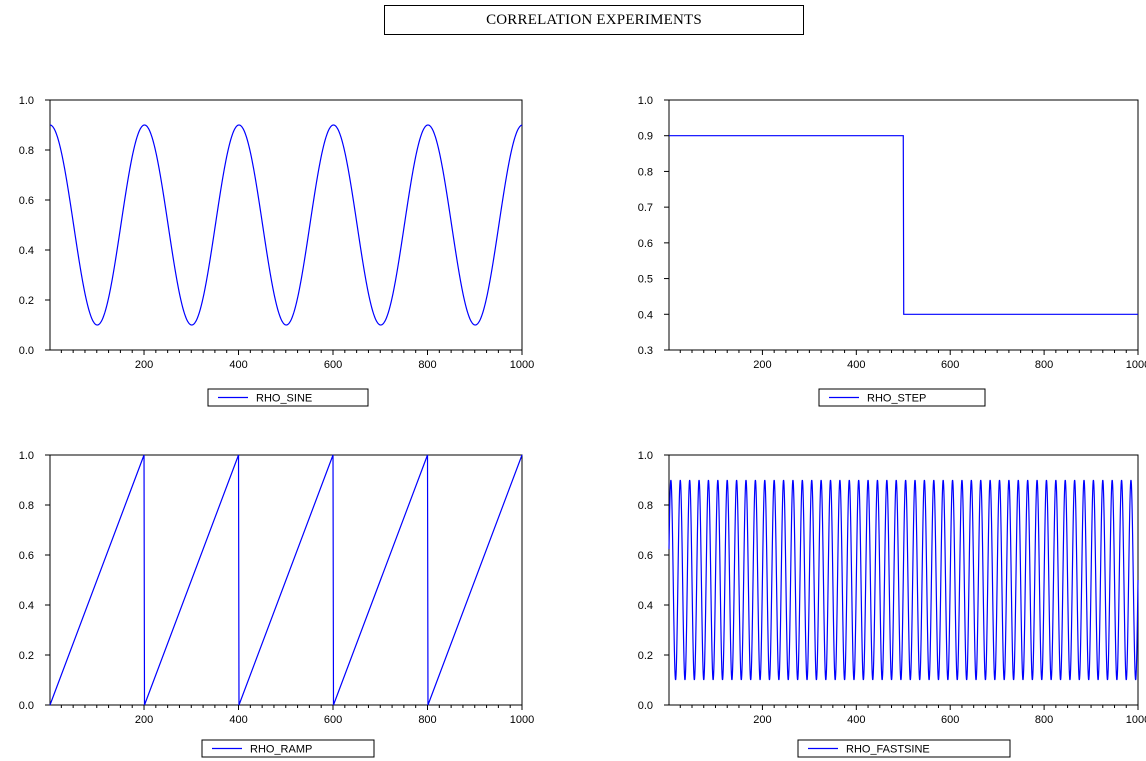 Image resolution: width=1146 pixels, height=761 pixels. I want to click on series-line-rho-sine, so click(286, 225).